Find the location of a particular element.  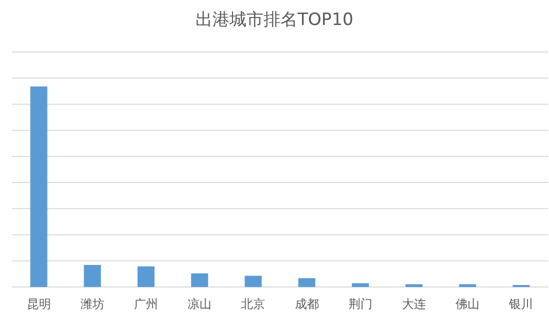

x-tick-label: 银川 is located at coordinates (521, 304).